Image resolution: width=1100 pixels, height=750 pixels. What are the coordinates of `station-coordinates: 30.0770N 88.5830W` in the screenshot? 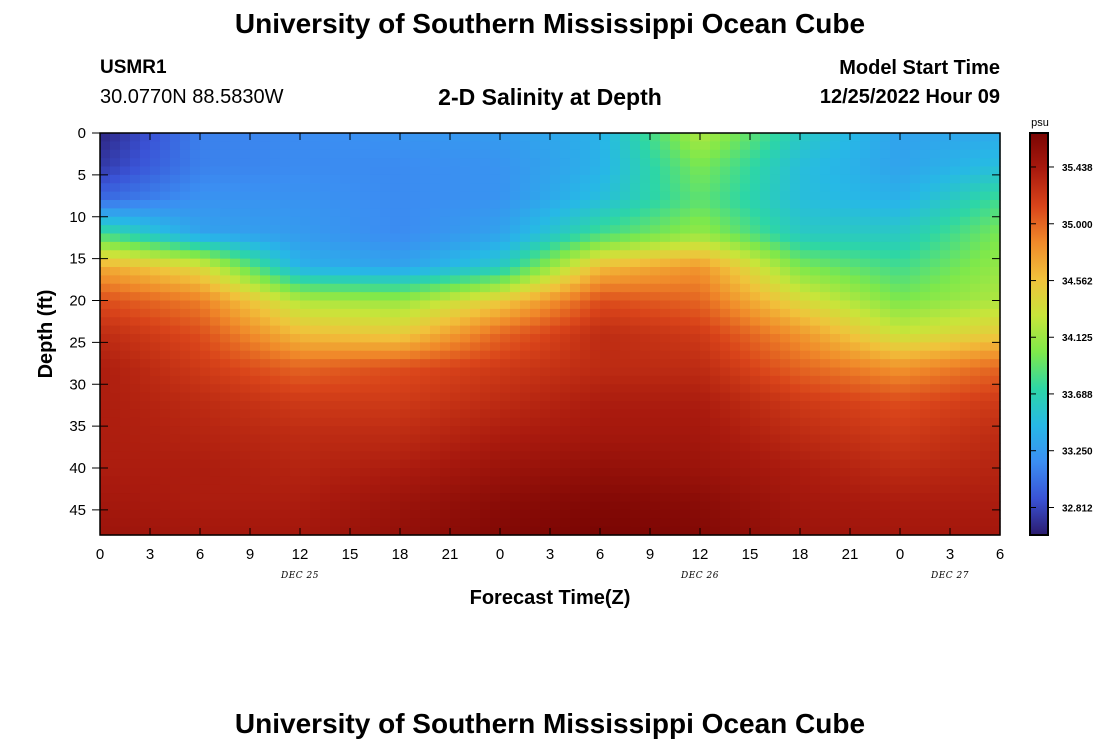 It's located at (192, 97).